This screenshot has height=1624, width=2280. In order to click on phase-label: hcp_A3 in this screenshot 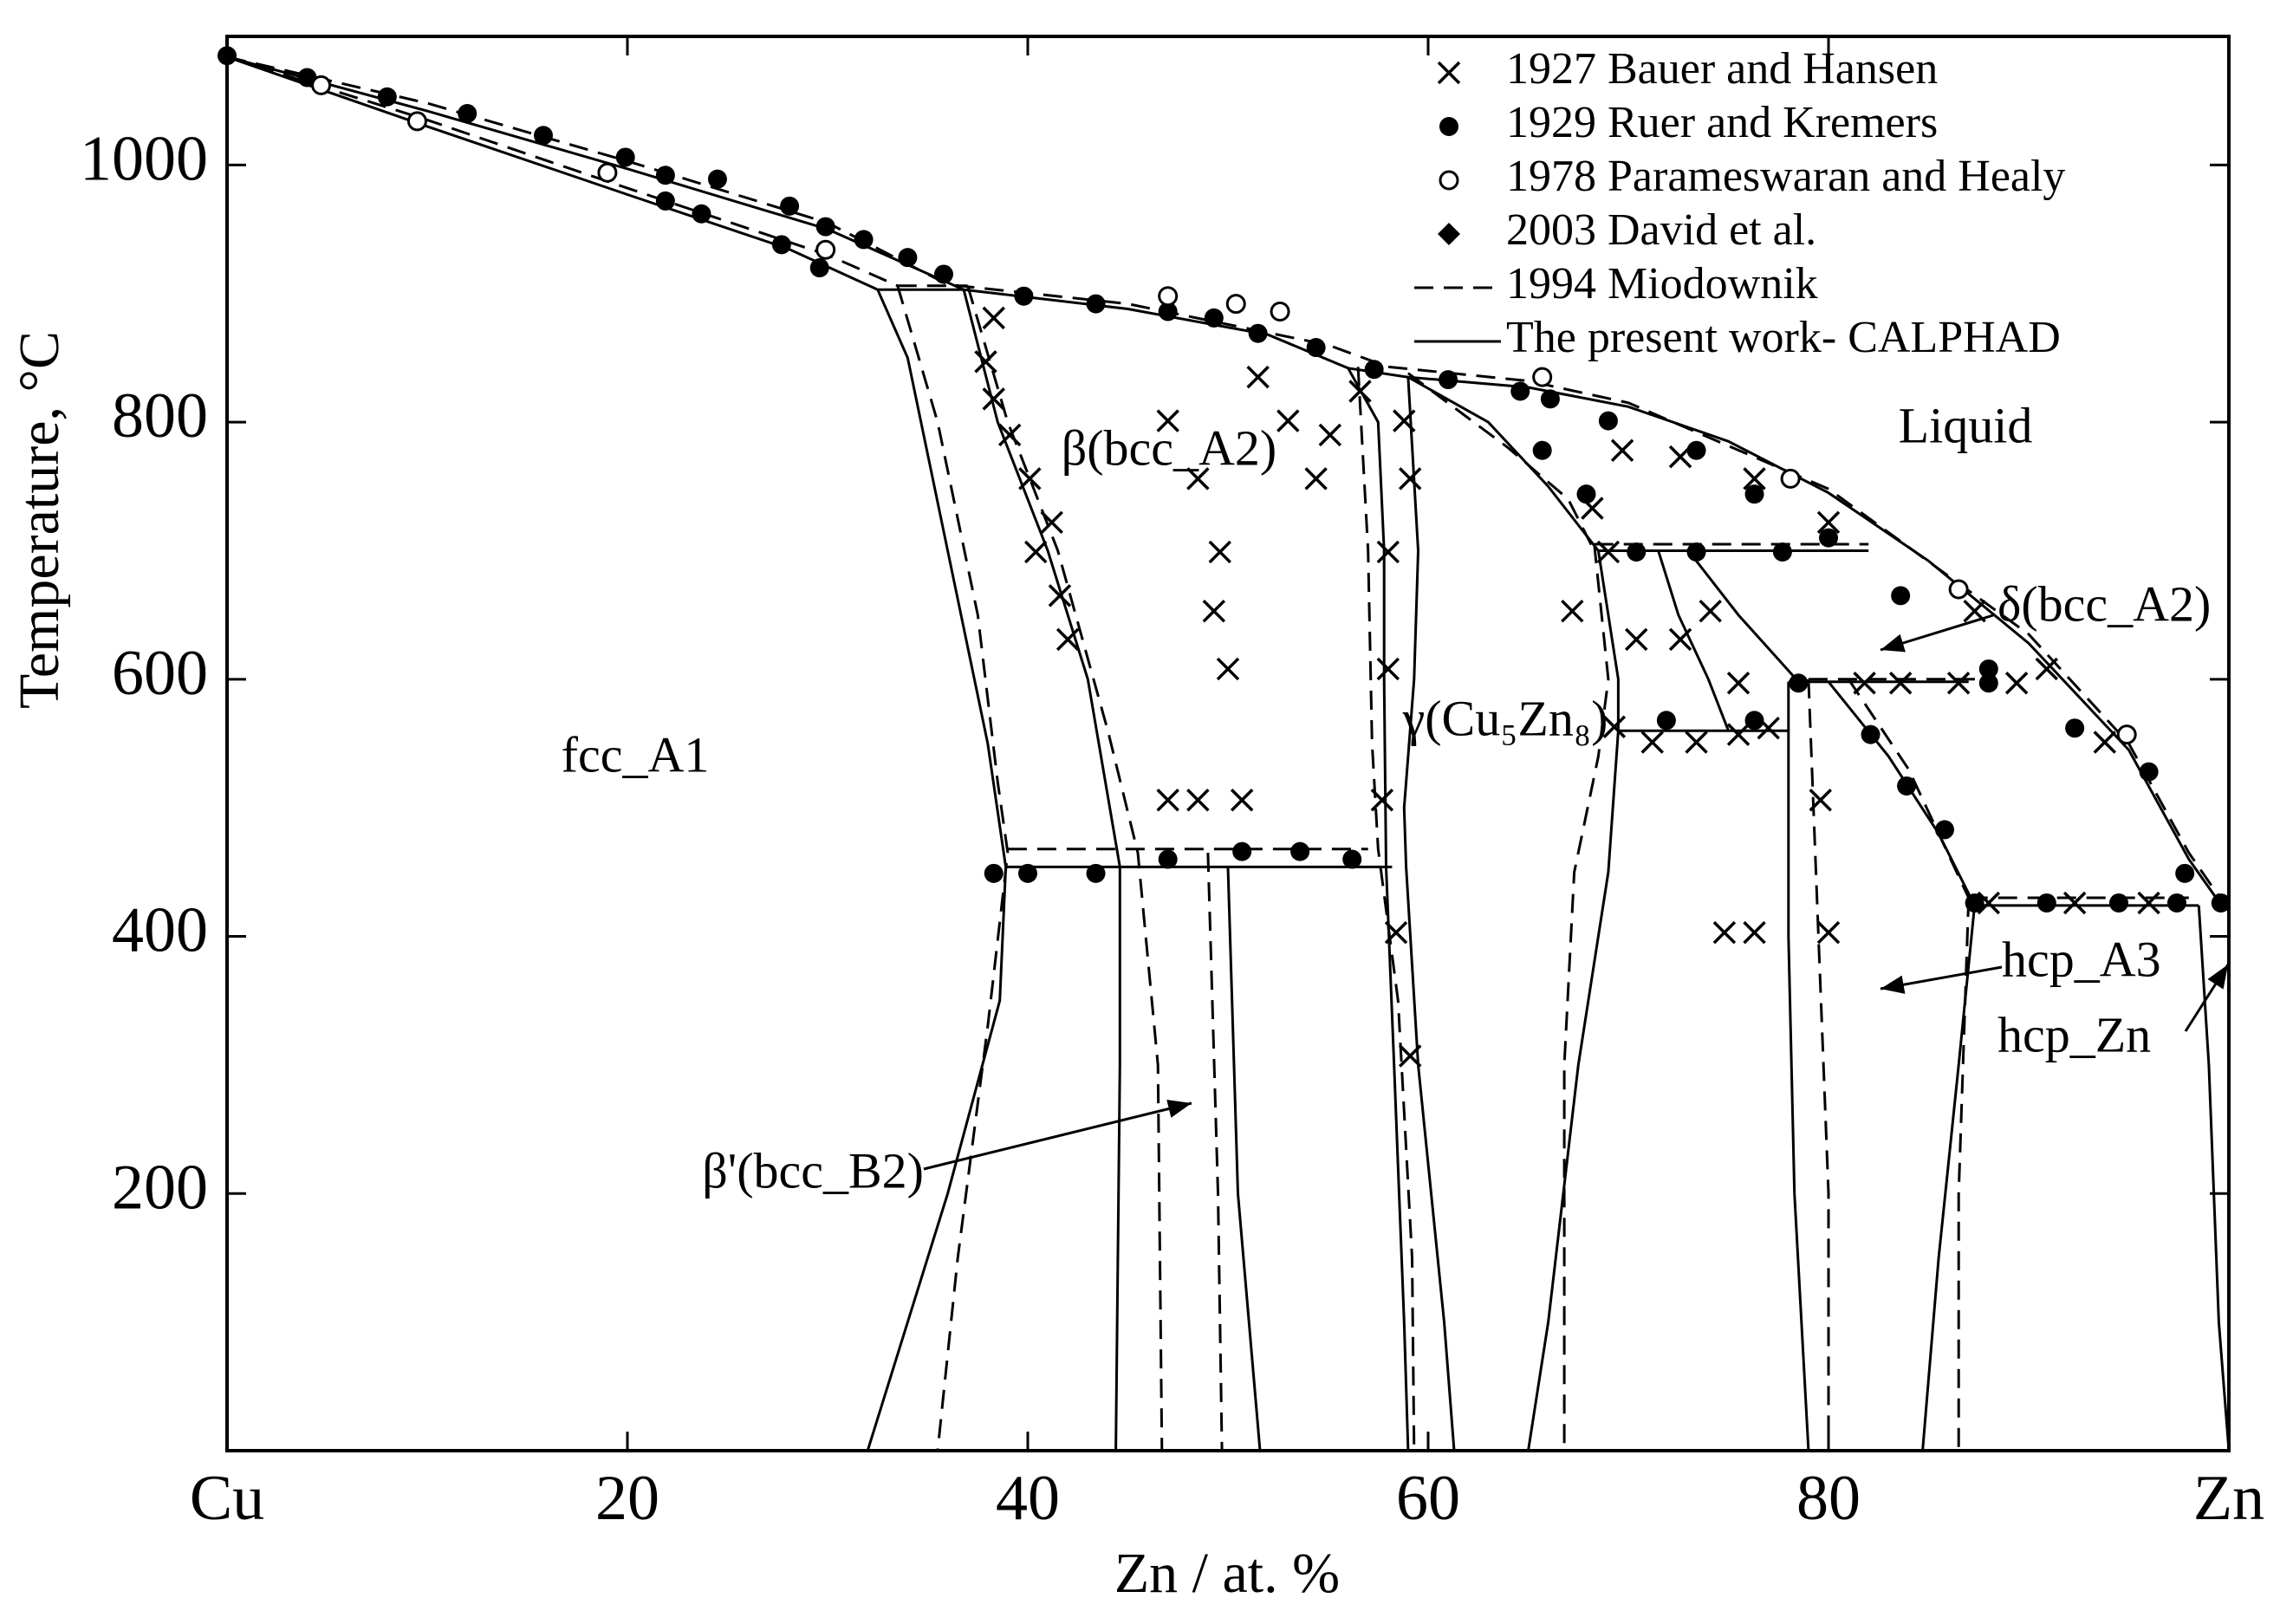, I will do `click(2081, 959)`.